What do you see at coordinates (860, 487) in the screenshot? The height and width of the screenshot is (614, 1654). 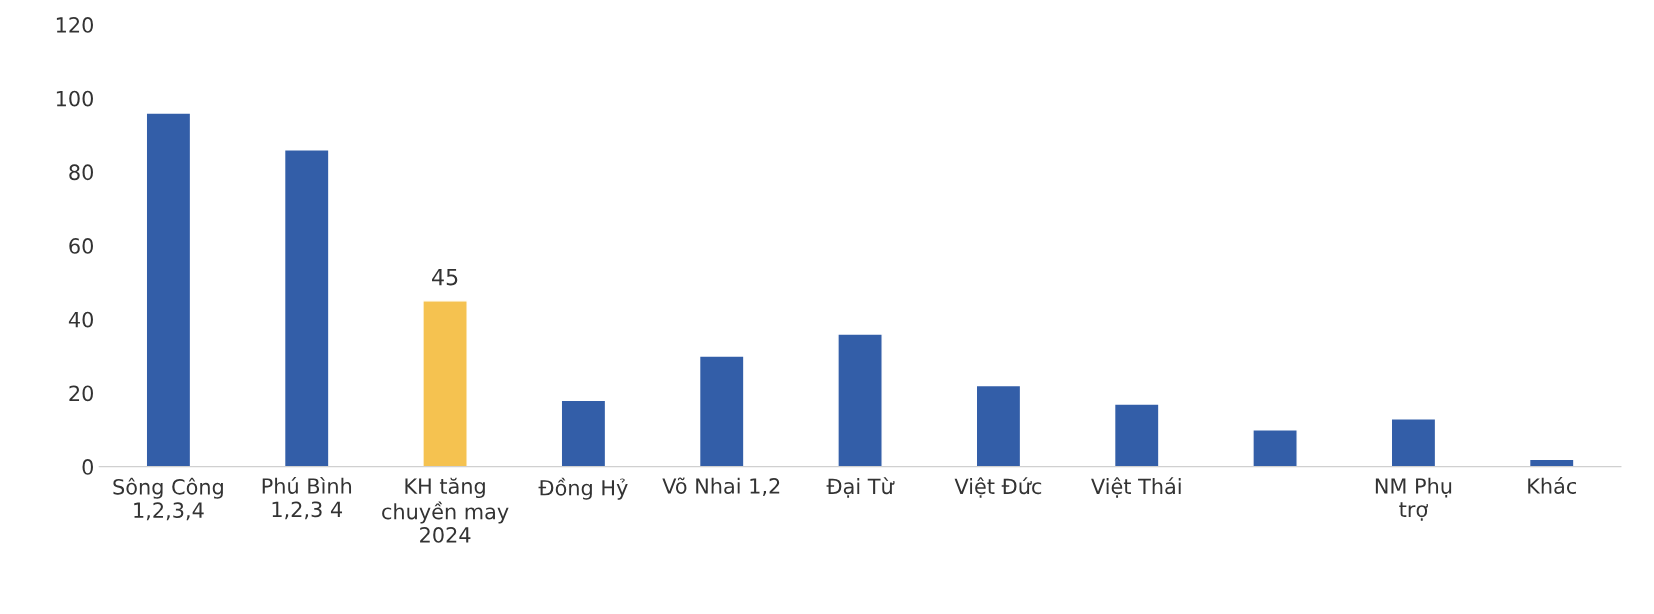 I see `x-tick-label: Đại Từ` at bounding box center [860, 487].